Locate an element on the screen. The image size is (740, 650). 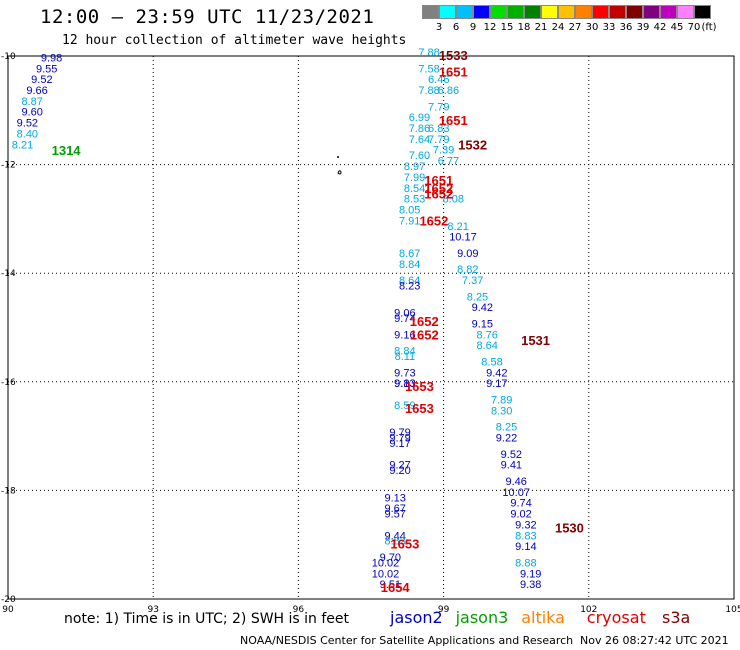
wave-height-value: 8.83 is located at coordinates (394, 542).